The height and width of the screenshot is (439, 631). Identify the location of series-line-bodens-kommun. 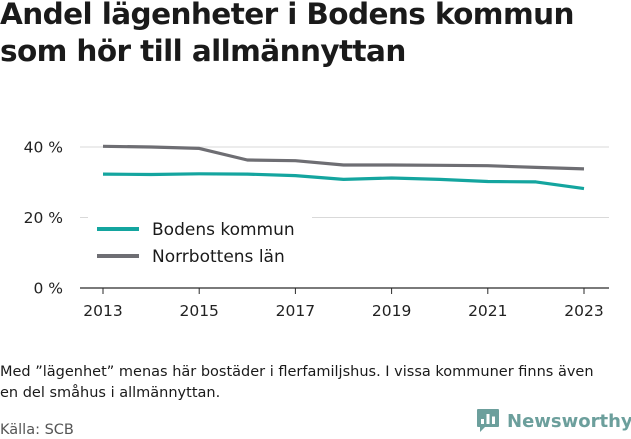
(343, 181).